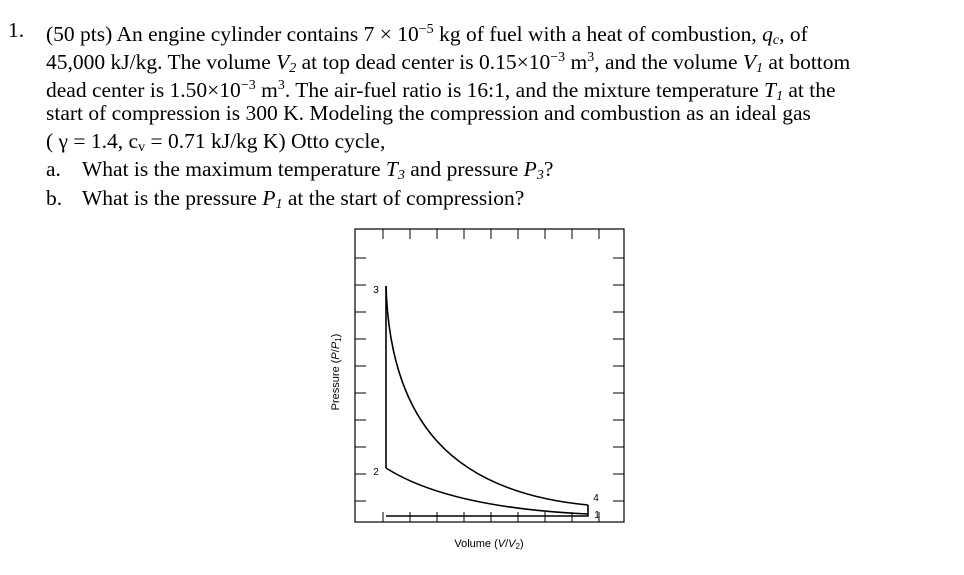 This screenshot has width=964, height=575. I want to click on problem-number: 1., so click(16, 30).